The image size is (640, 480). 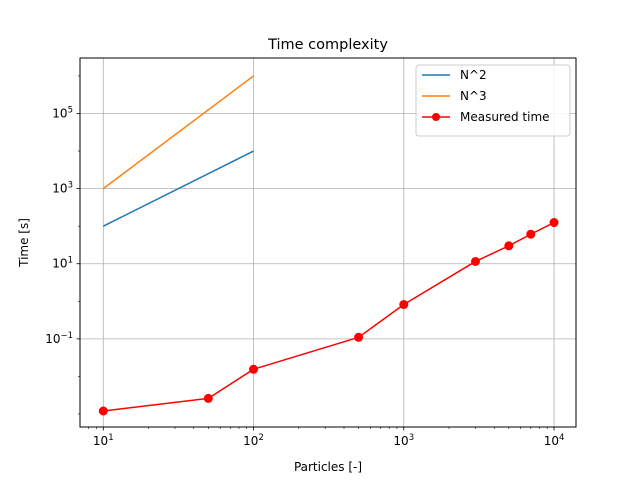 What do you see at coordinates (24, 243) in the screenshot?
I see `y-axis-title: Time [s]` at bounding box center [24, 243].